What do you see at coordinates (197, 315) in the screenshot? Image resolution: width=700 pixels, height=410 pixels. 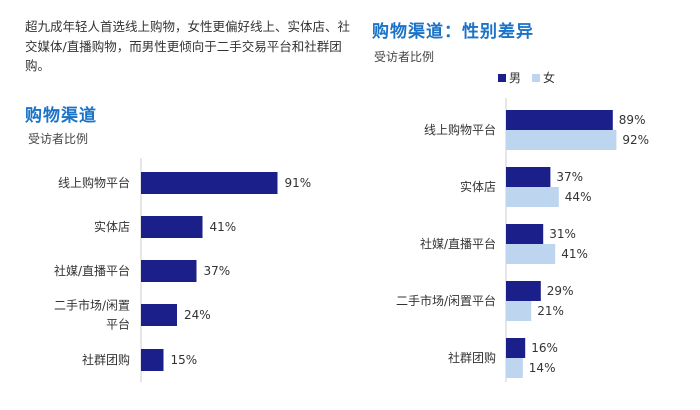 I see `data-label-3: 24%` at bounding box center [197, 315].